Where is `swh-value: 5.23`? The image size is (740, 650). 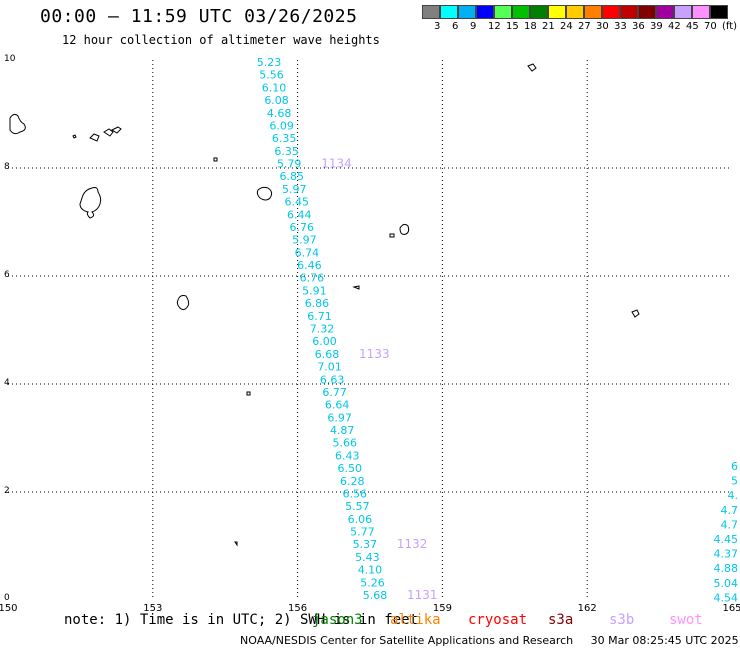 swh-value: 5.23 is located at coordinates (269, 62).